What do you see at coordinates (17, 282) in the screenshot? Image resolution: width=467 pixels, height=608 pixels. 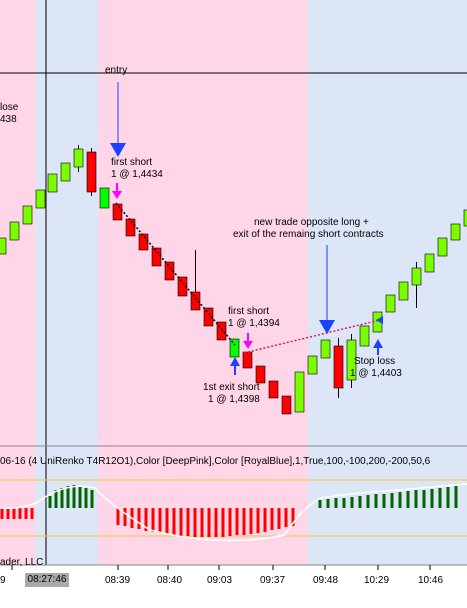 I see `short-zone-left` at bounding box center [17, 282].